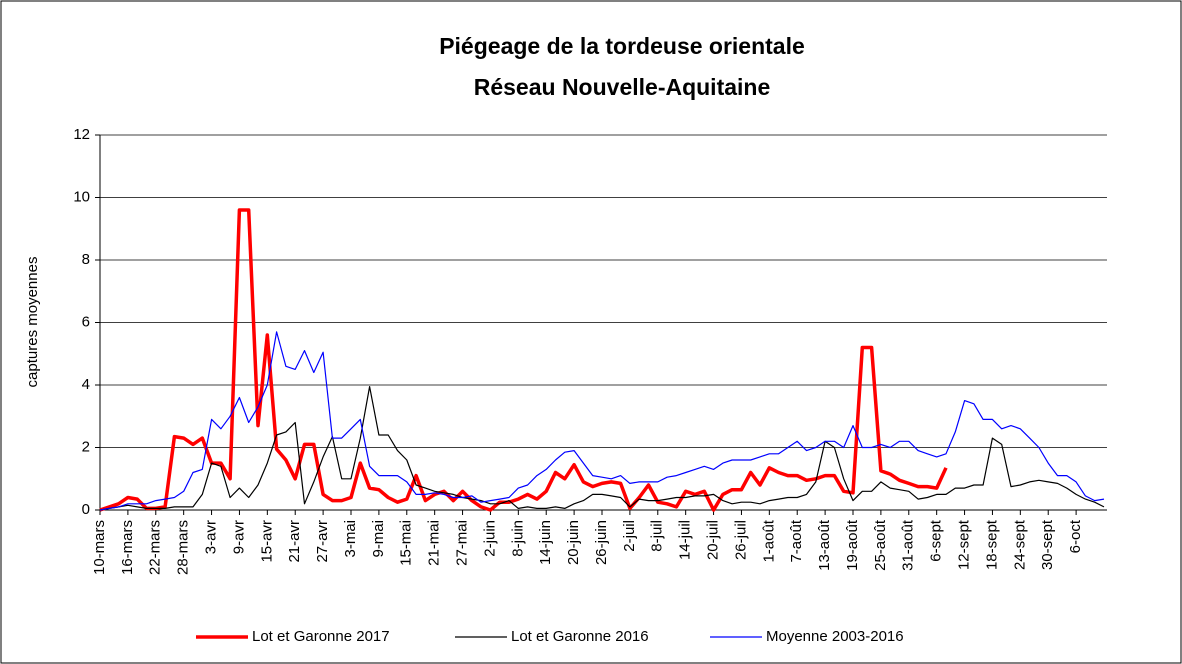 This screenshot has width=1182, height=664. What do you see at coordinates (991, 544) in the screenshot?
I see `x-tick-label: 18-sept` at bounding box center [991, 544].